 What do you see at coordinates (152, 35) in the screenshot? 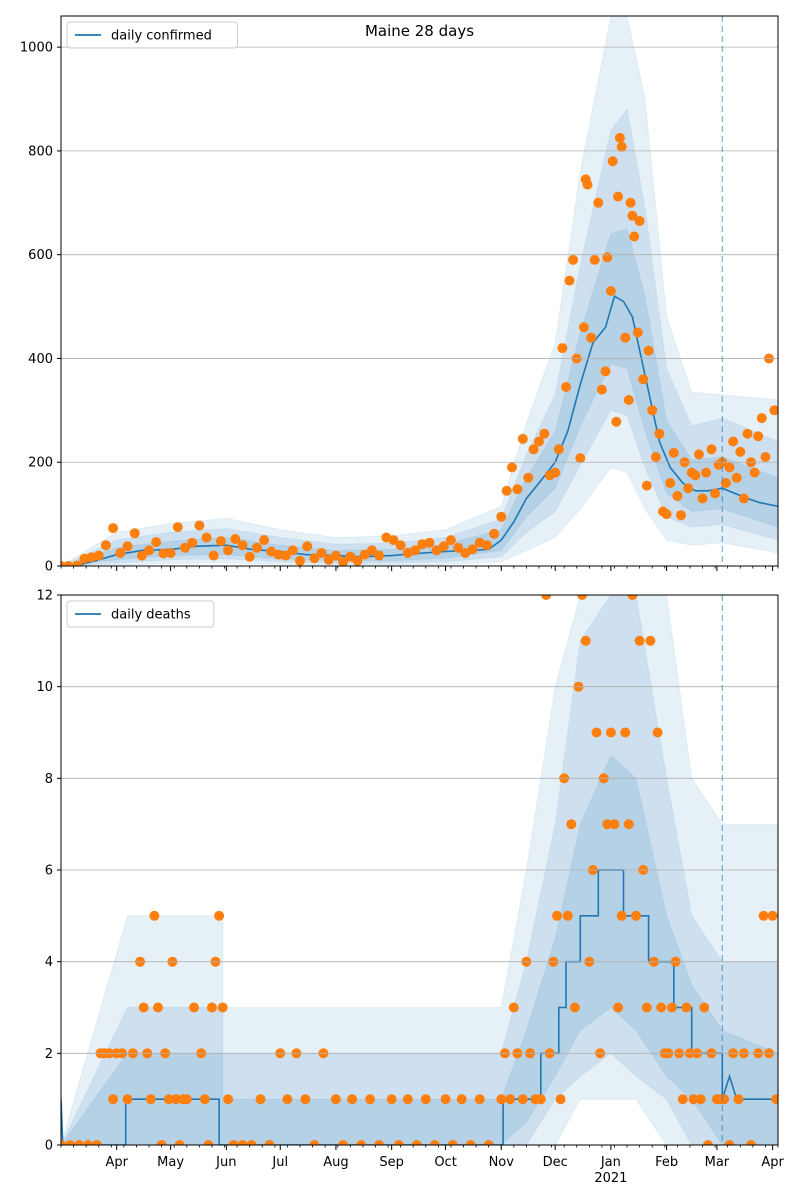
I see `legend: daily confirmed` at bounding box center [152, 35].